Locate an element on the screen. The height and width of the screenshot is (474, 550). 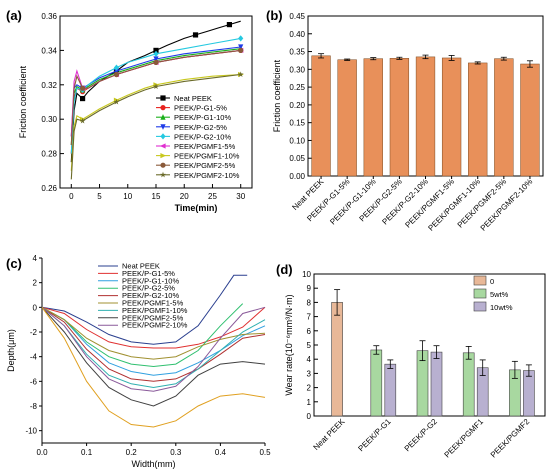
y-tick-label: 7 is located at coordinates (309, 317).